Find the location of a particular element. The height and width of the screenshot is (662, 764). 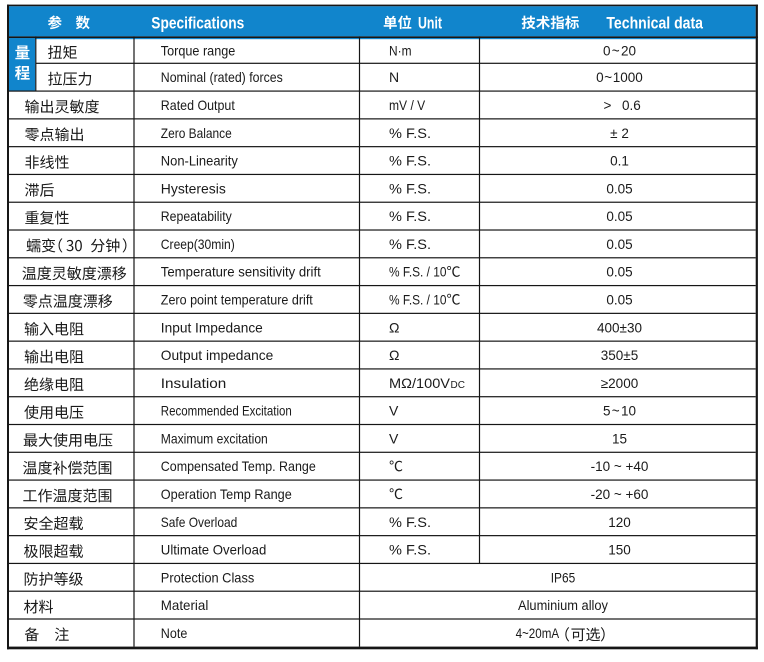

svg-text: Technical data is located at coordinates (654, 23).